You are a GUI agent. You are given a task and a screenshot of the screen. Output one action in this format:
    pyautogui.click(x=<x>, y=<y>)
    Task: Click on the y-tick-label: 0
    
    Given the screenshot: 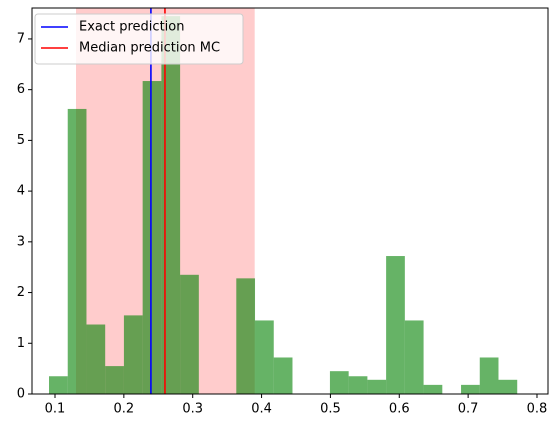 What is the action you would take?
    pyautogui.click(x=21, y=394)
    